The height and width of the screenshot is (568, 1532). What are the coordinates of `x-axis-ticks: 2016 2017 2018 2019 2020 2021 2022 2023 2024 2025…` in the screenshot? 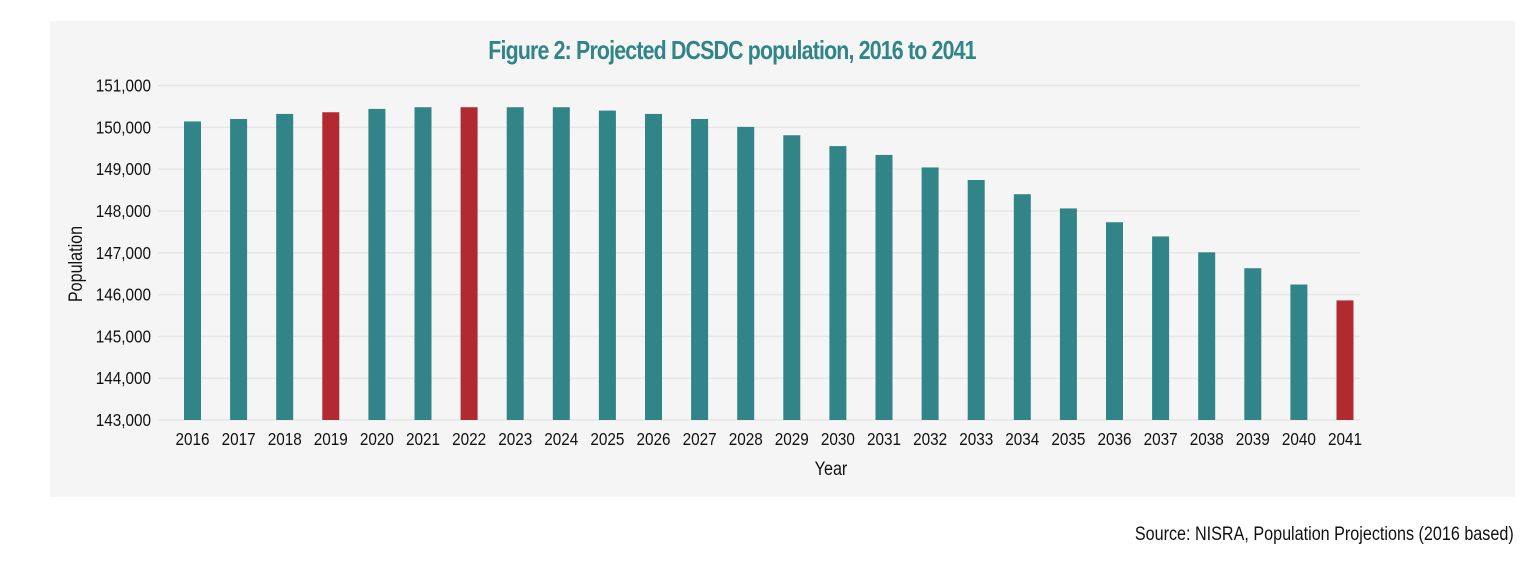 It's located at (768, 439).